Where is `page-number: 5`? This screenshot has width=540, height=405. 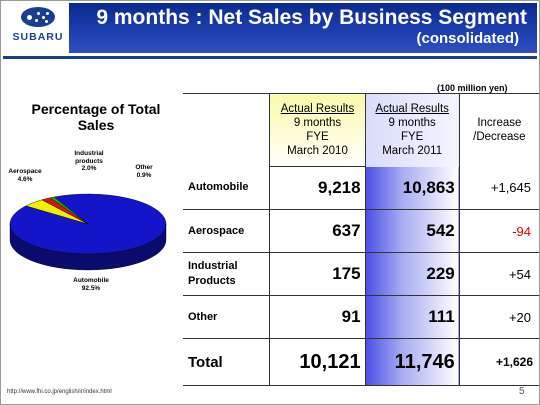
page-number: 5 is located at coordinates (522, 391).